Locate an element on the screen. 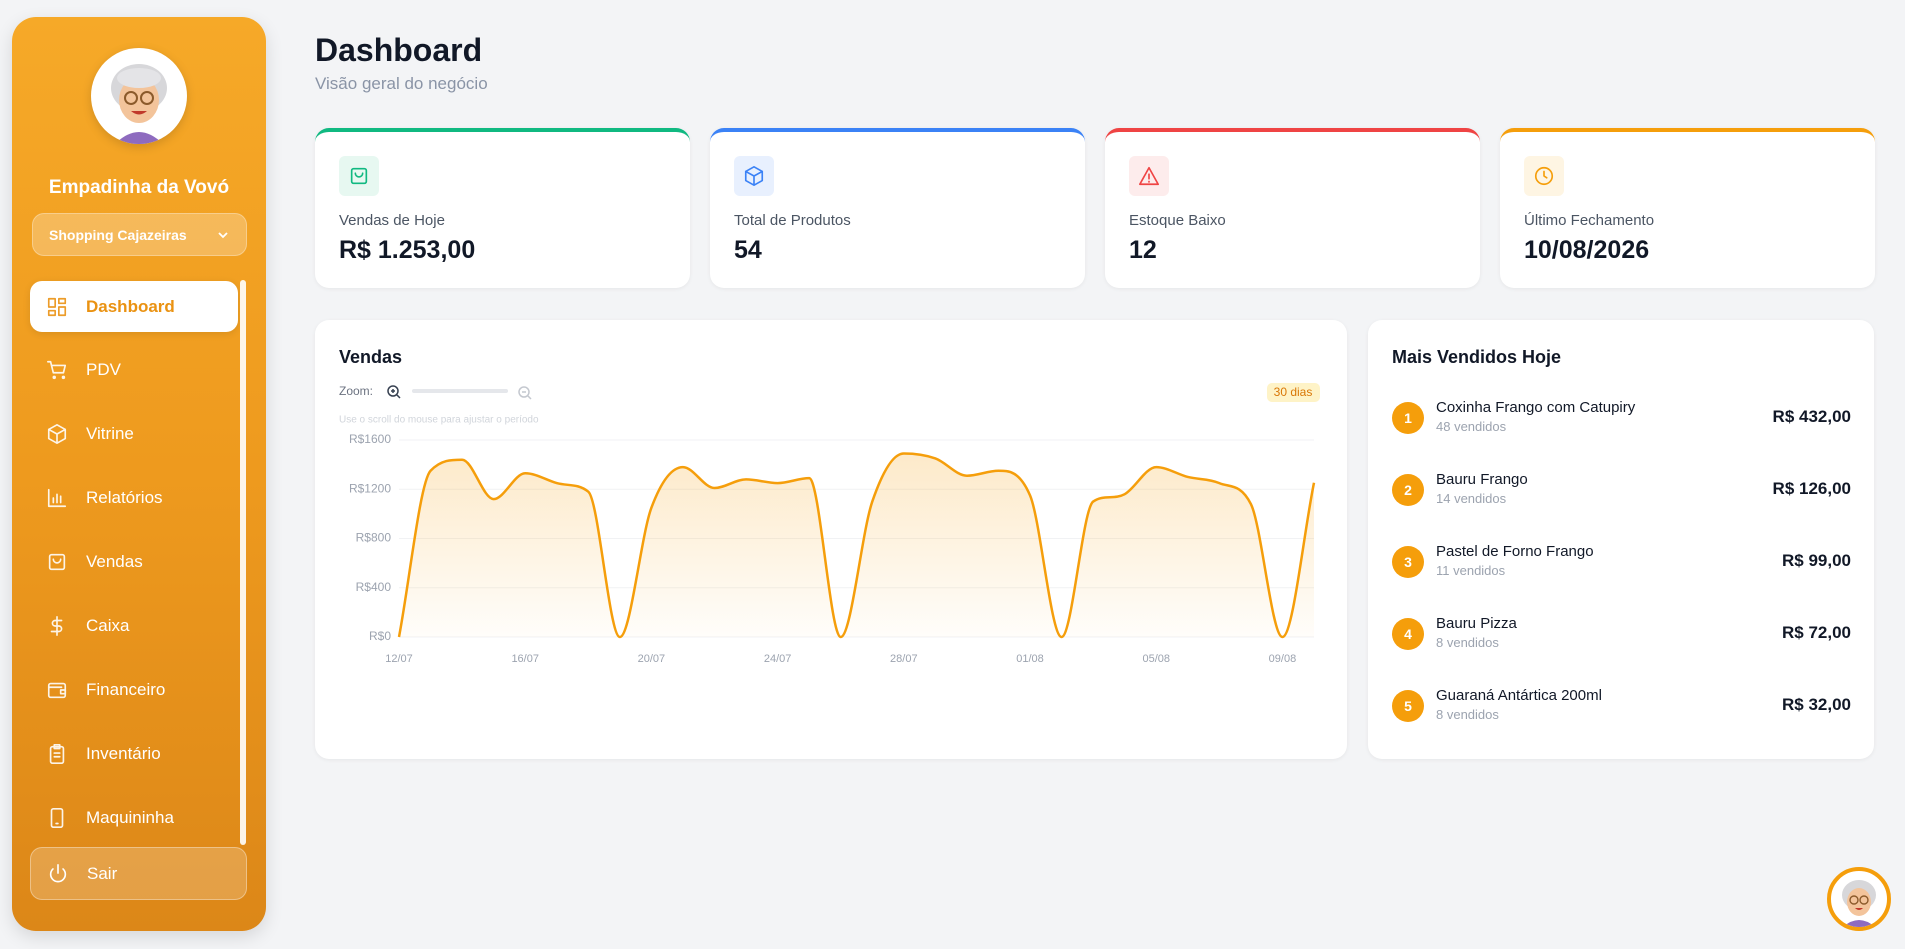 This screenshot has height=949, width=1905. x-tick-label: 16/07 is located at coordinates (525, 659).